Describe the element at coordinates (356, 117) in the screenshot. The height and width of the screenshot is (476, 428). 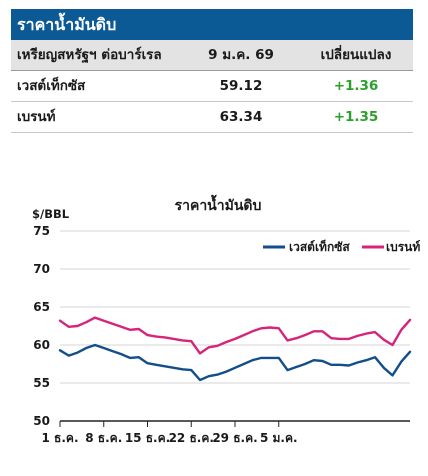
I see `row-change: +1.35` at that location.